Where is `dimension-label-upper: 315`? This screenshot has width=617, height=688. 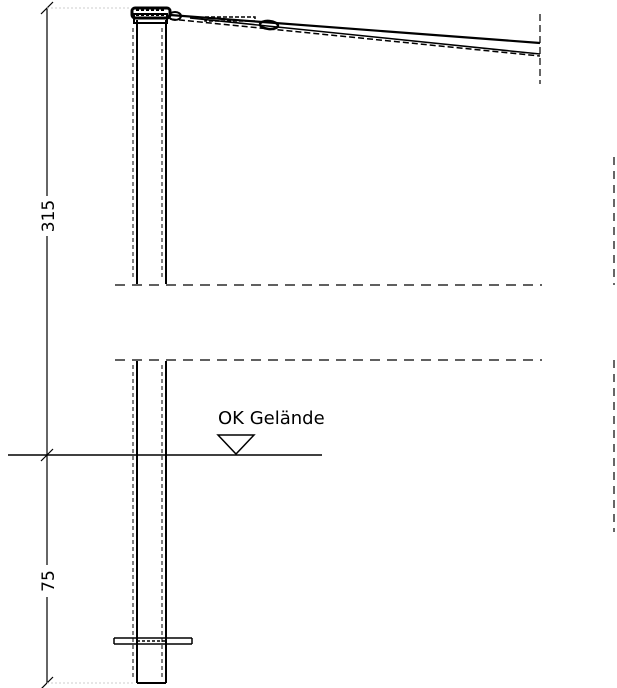
dimension-label-upper: 315 is located at coordinates (49, 216).